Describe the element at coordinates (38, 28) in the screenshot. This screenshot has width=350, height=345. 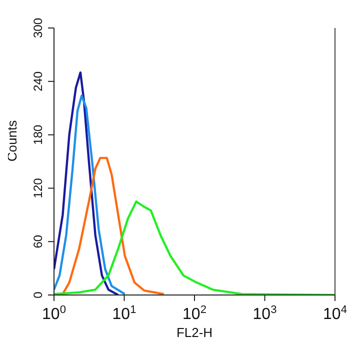
I see `y-tick-label: 300` at that location.